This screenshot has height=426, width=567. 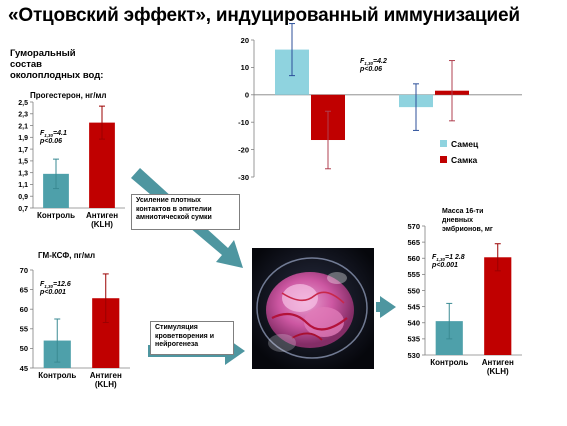 What do you see at coordinates (24, 368) in the screenshot?
I see `gm_csf-y-tick-label: 45` at bounding box center [24, 368].